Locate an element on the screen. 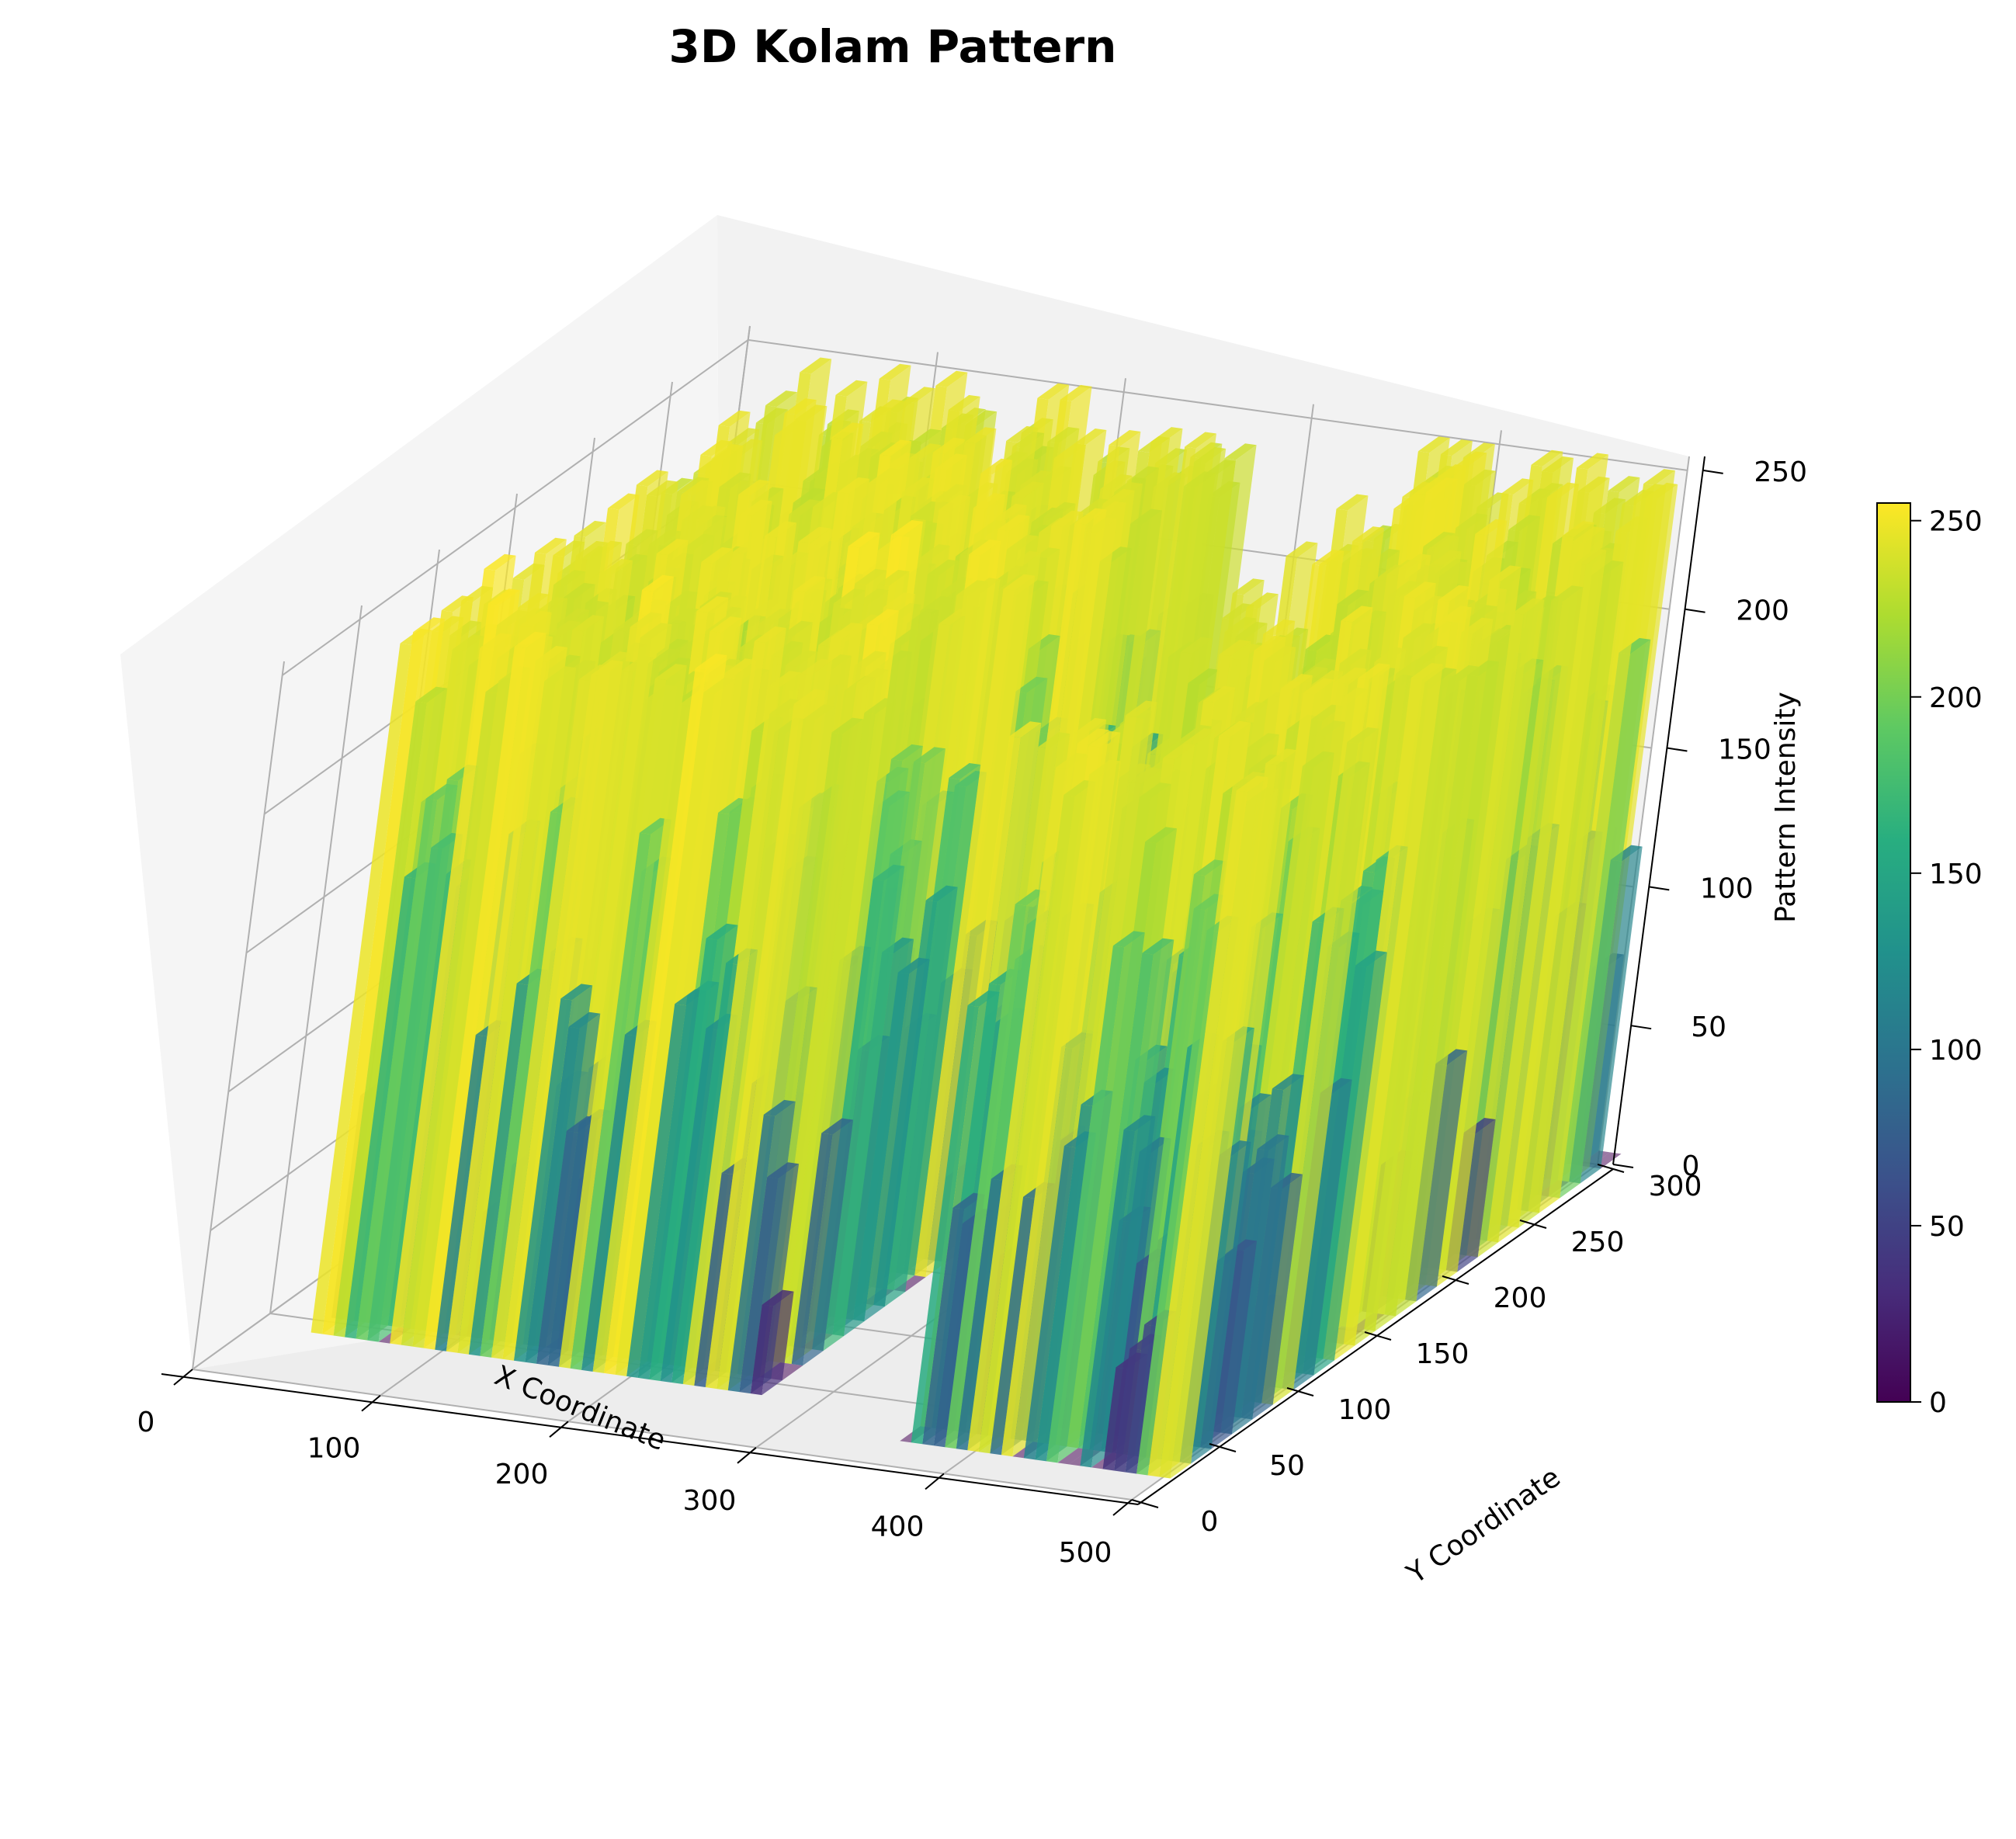 The image size is (2016, 1839). bar is located at coordinates (1118, 1291).